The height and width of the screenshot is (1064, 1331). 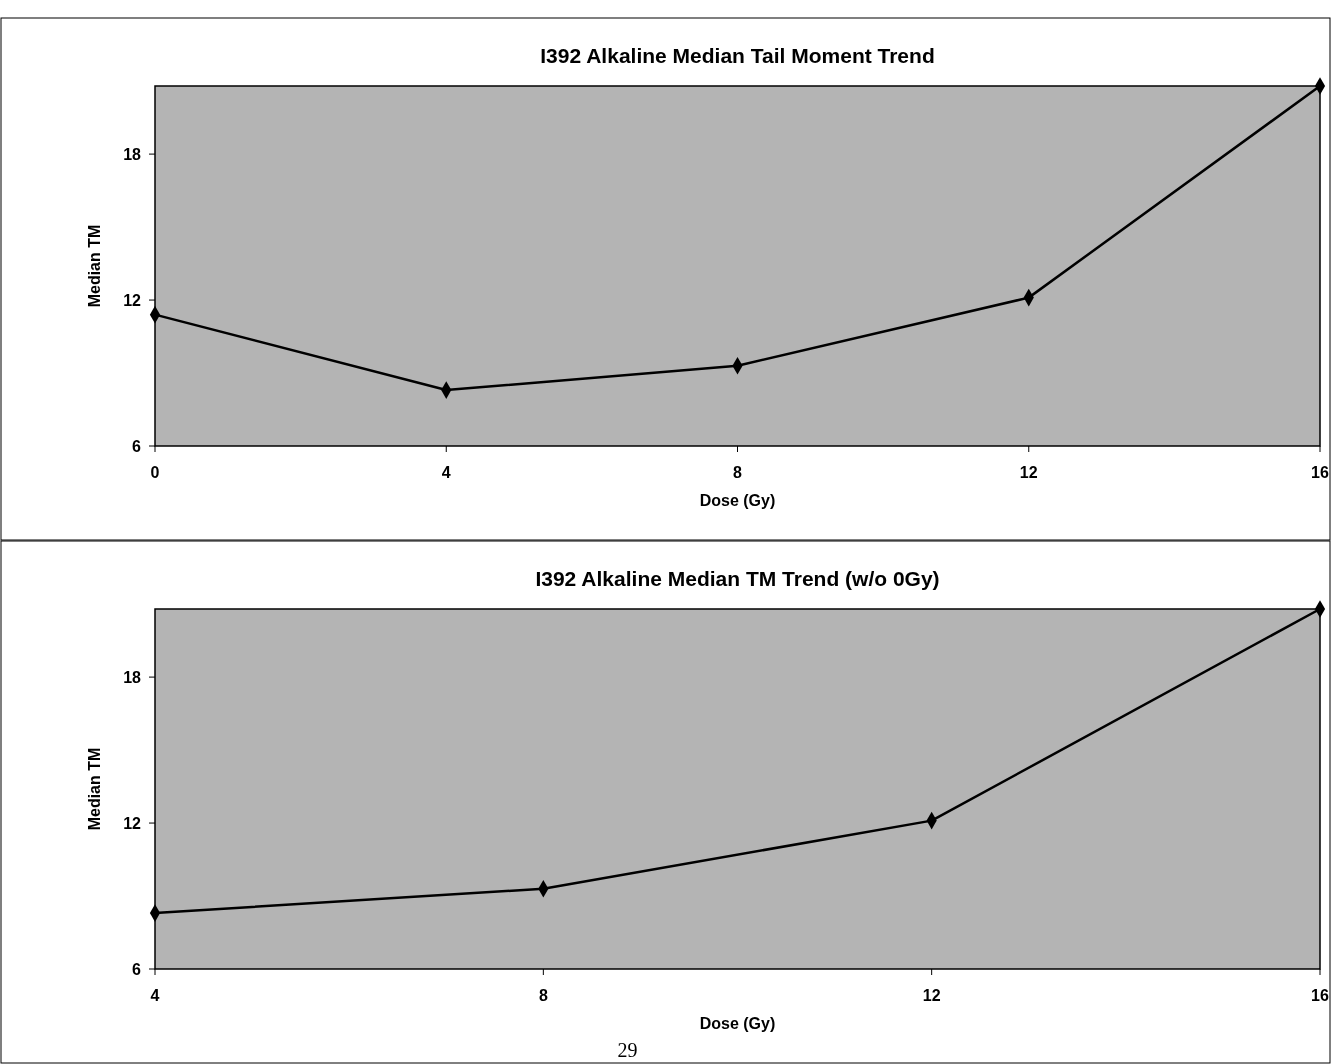 What do you see at coordinates (627, 1050) in the screenshot?
I see `text: 29` at bounding box center [627, 1050].